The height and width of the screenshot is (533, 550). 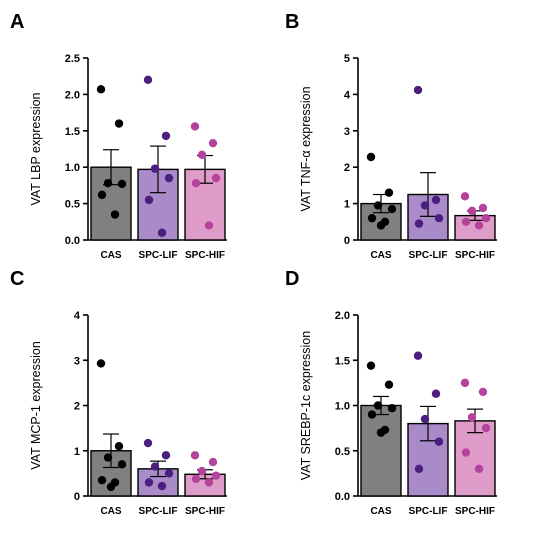 What do you see at coordinates (381, 450) in the screenshot?
I see `bar-cas` at bounding box center [381, 450].